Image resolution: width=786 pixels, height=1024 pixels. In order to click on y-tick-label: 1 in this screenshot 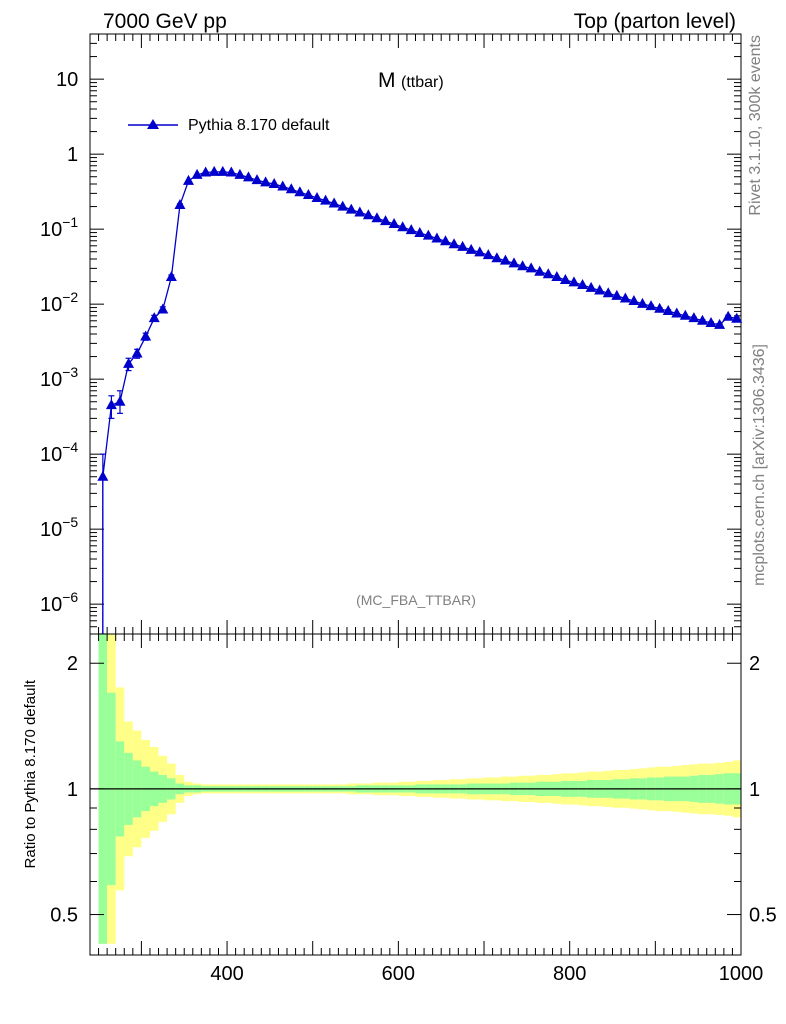, I will do `click(72, 155)`.